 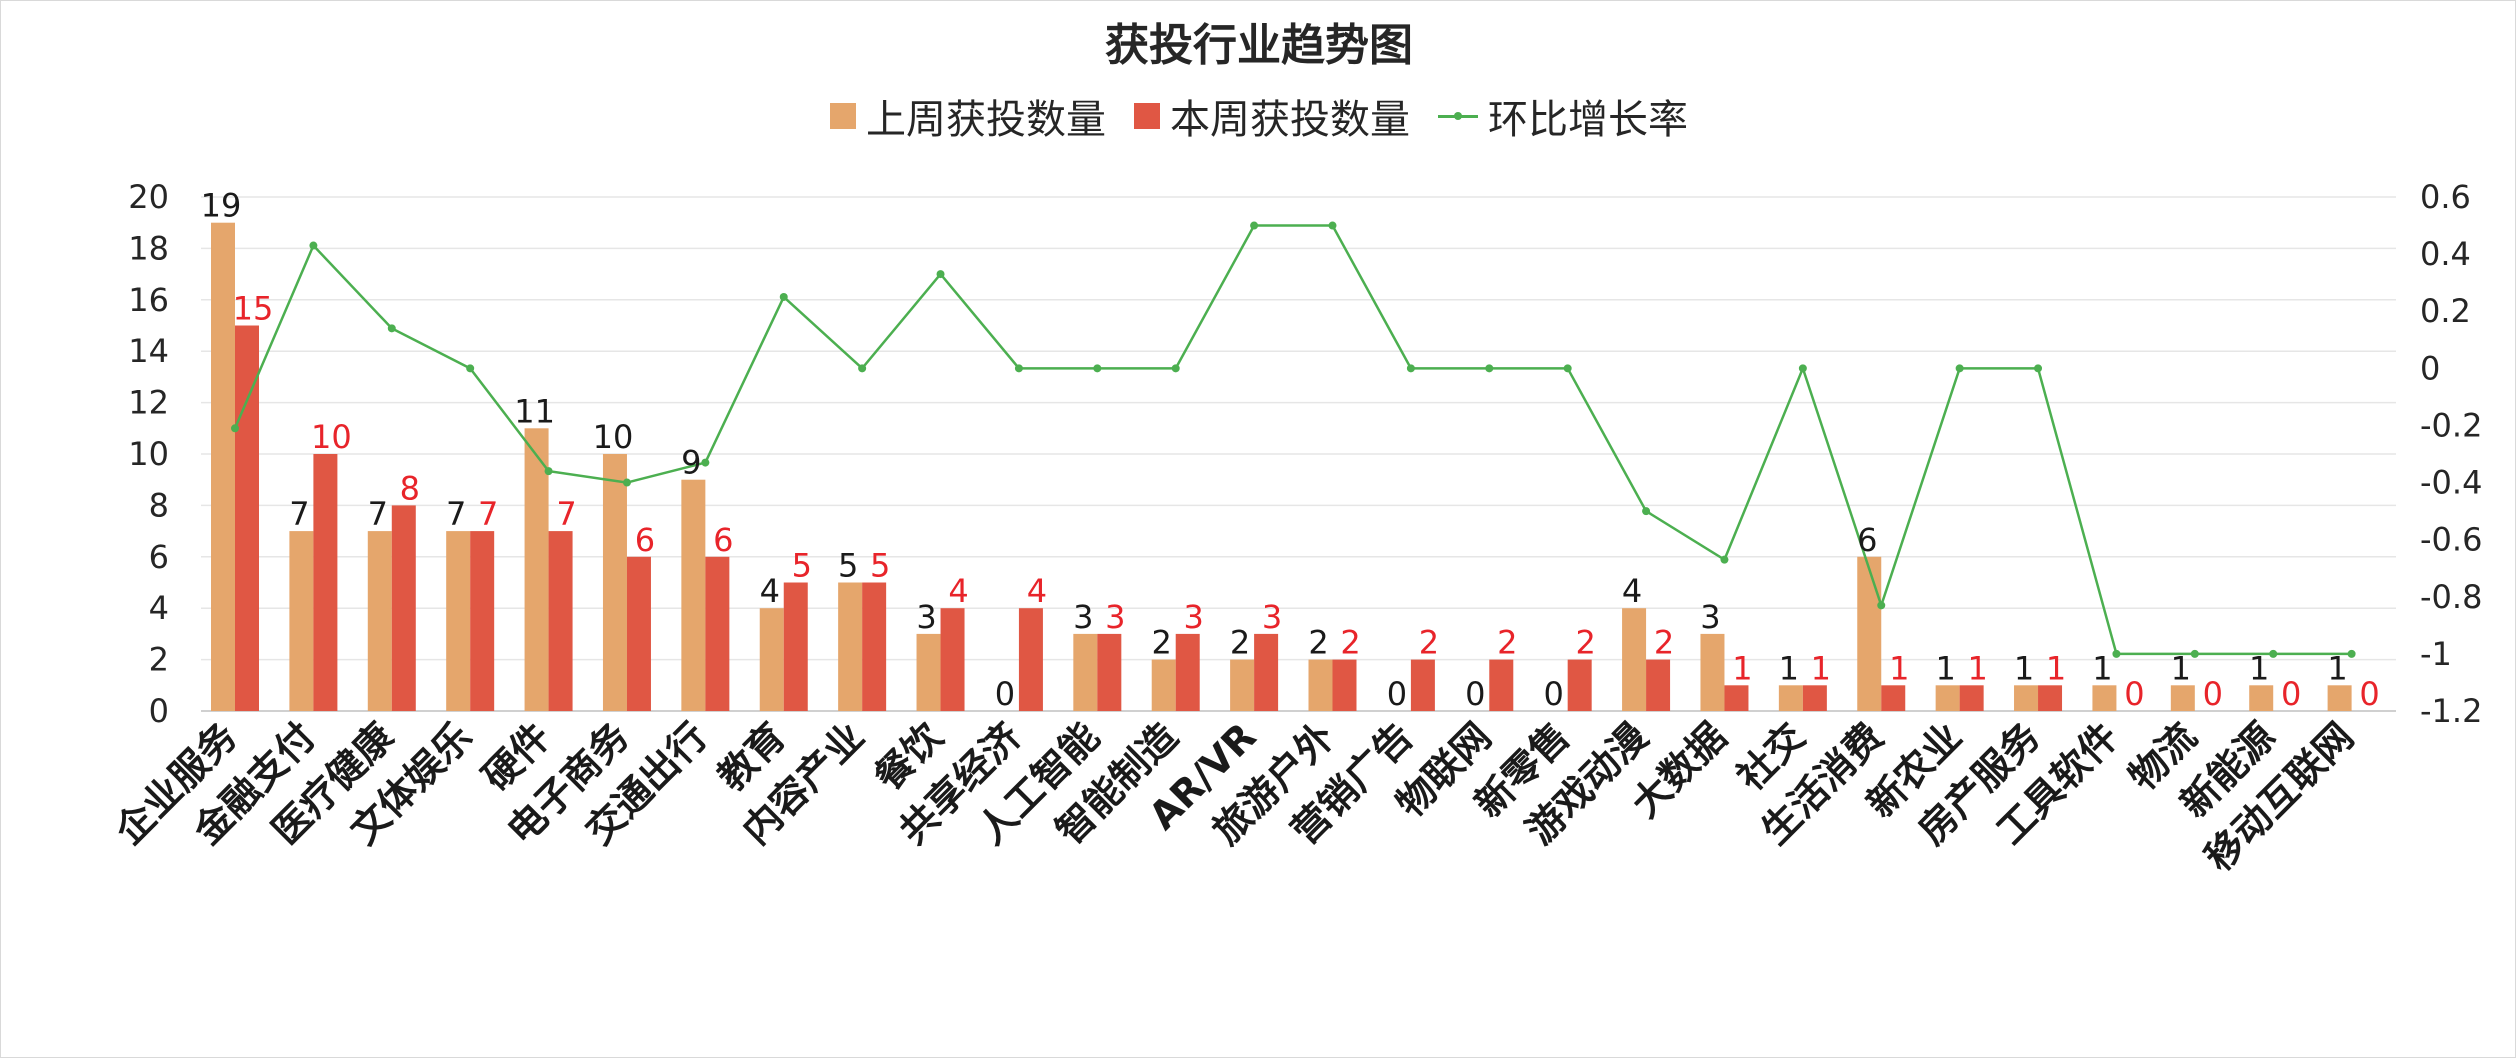 What do you see at coordinates (2451, 711) in the screenshot?
I see `y-right-tick-label: -1.2` at bounding box center [2451, 711].